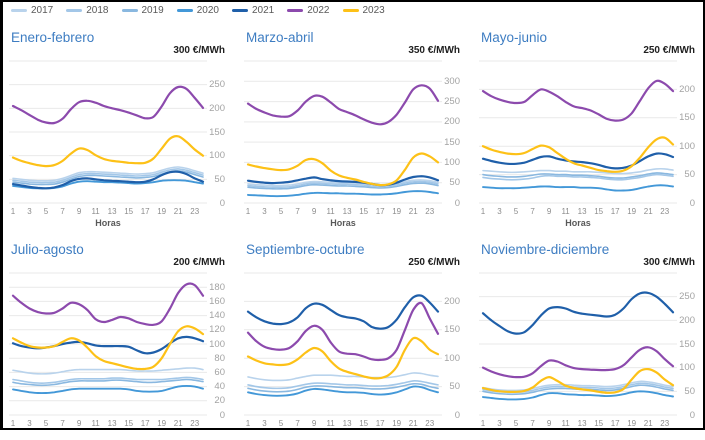  I want to click on y-tick-label-40: 40, so click(219, 387).